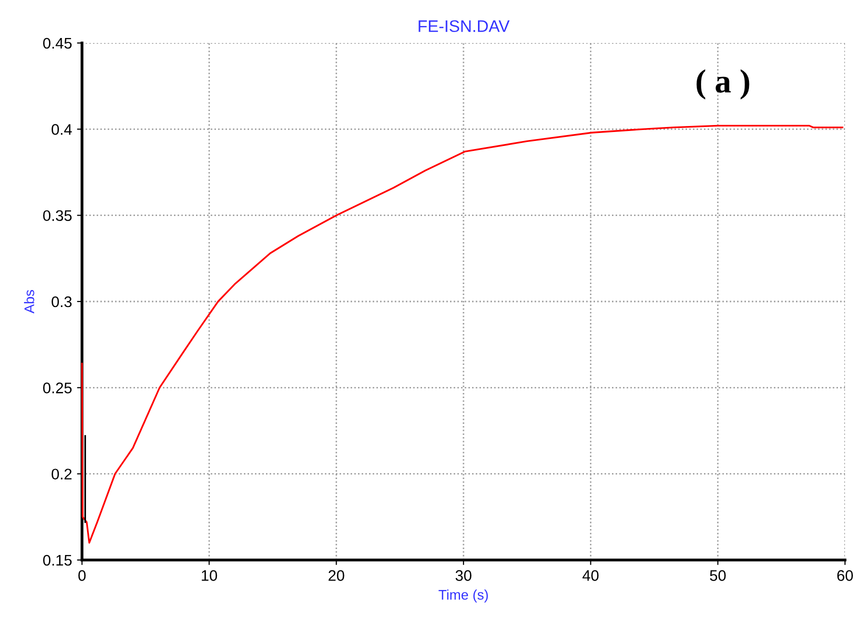  Describe the element at coordinates (57, 216) in the screenshot. I see `y-tick-label: 0.35` at that location.